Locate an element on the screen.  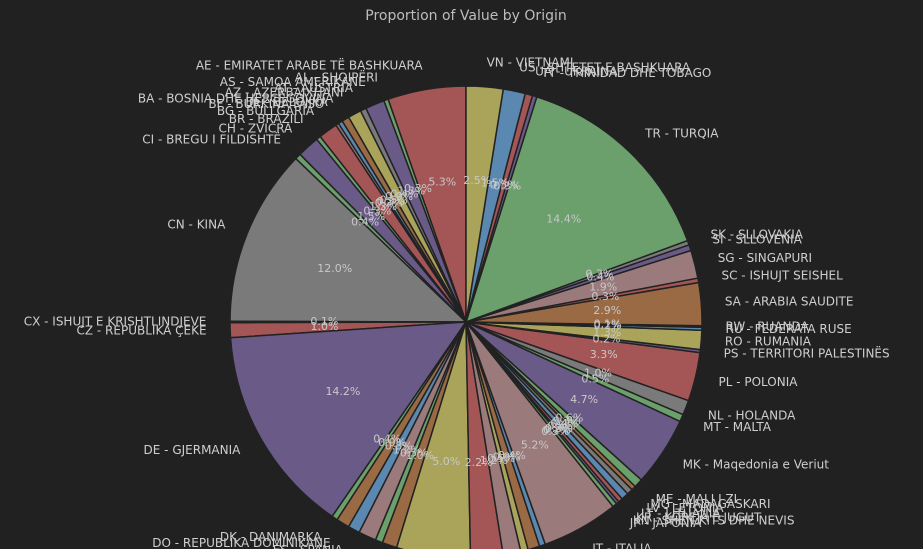
slice-label: AS - SAMOA AMERIKANE is located at coordinates (293, 82).